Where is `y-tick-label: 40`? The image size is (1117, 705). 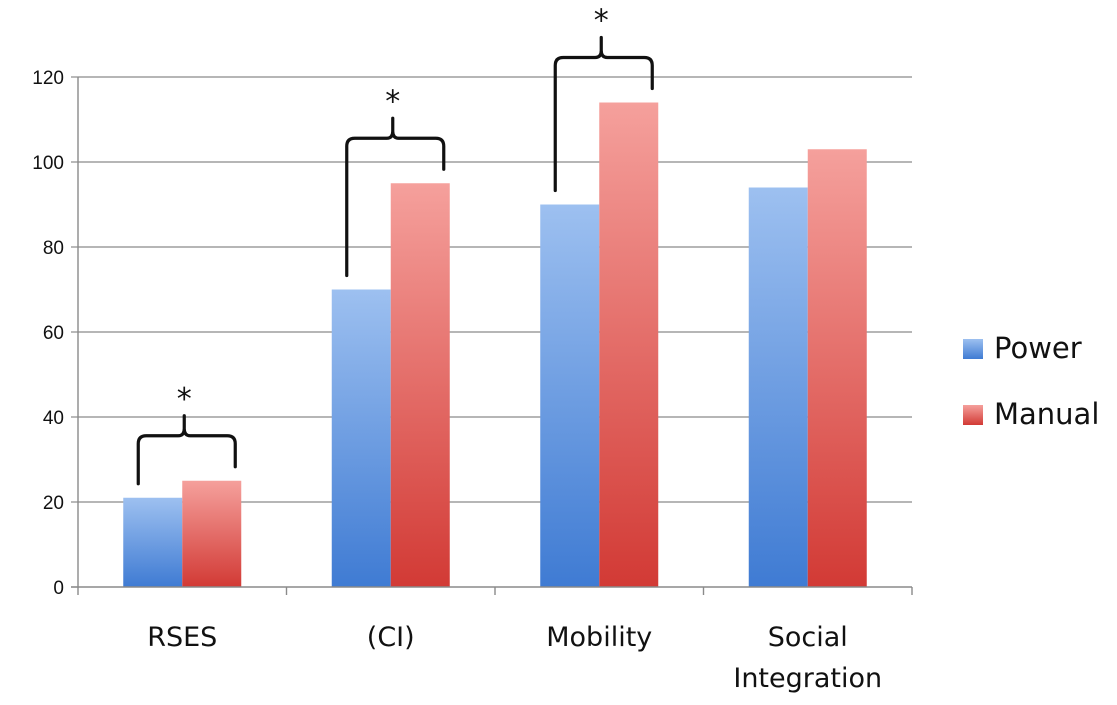
y-tick-label: 40 is located at coordinates (53, 418).